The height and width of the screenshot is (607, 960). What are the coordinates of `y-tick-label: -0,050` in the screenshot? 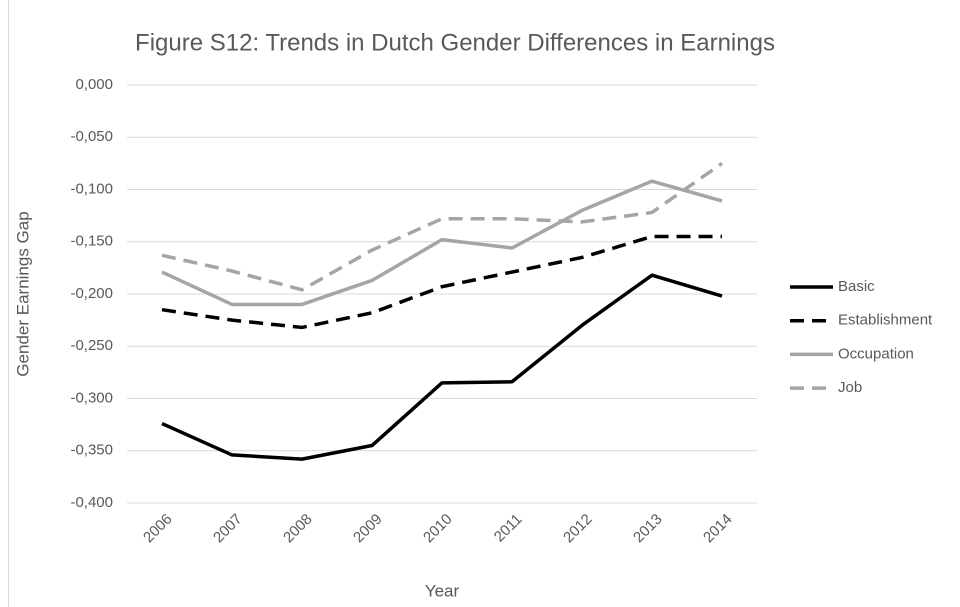 It's located at (91, 136).